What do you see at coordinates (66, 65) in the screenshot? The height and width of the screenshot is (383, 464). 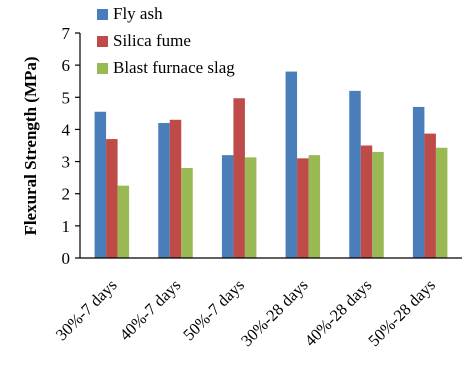 I see `y-tick-label: 6` at bounding box center [66, 65].